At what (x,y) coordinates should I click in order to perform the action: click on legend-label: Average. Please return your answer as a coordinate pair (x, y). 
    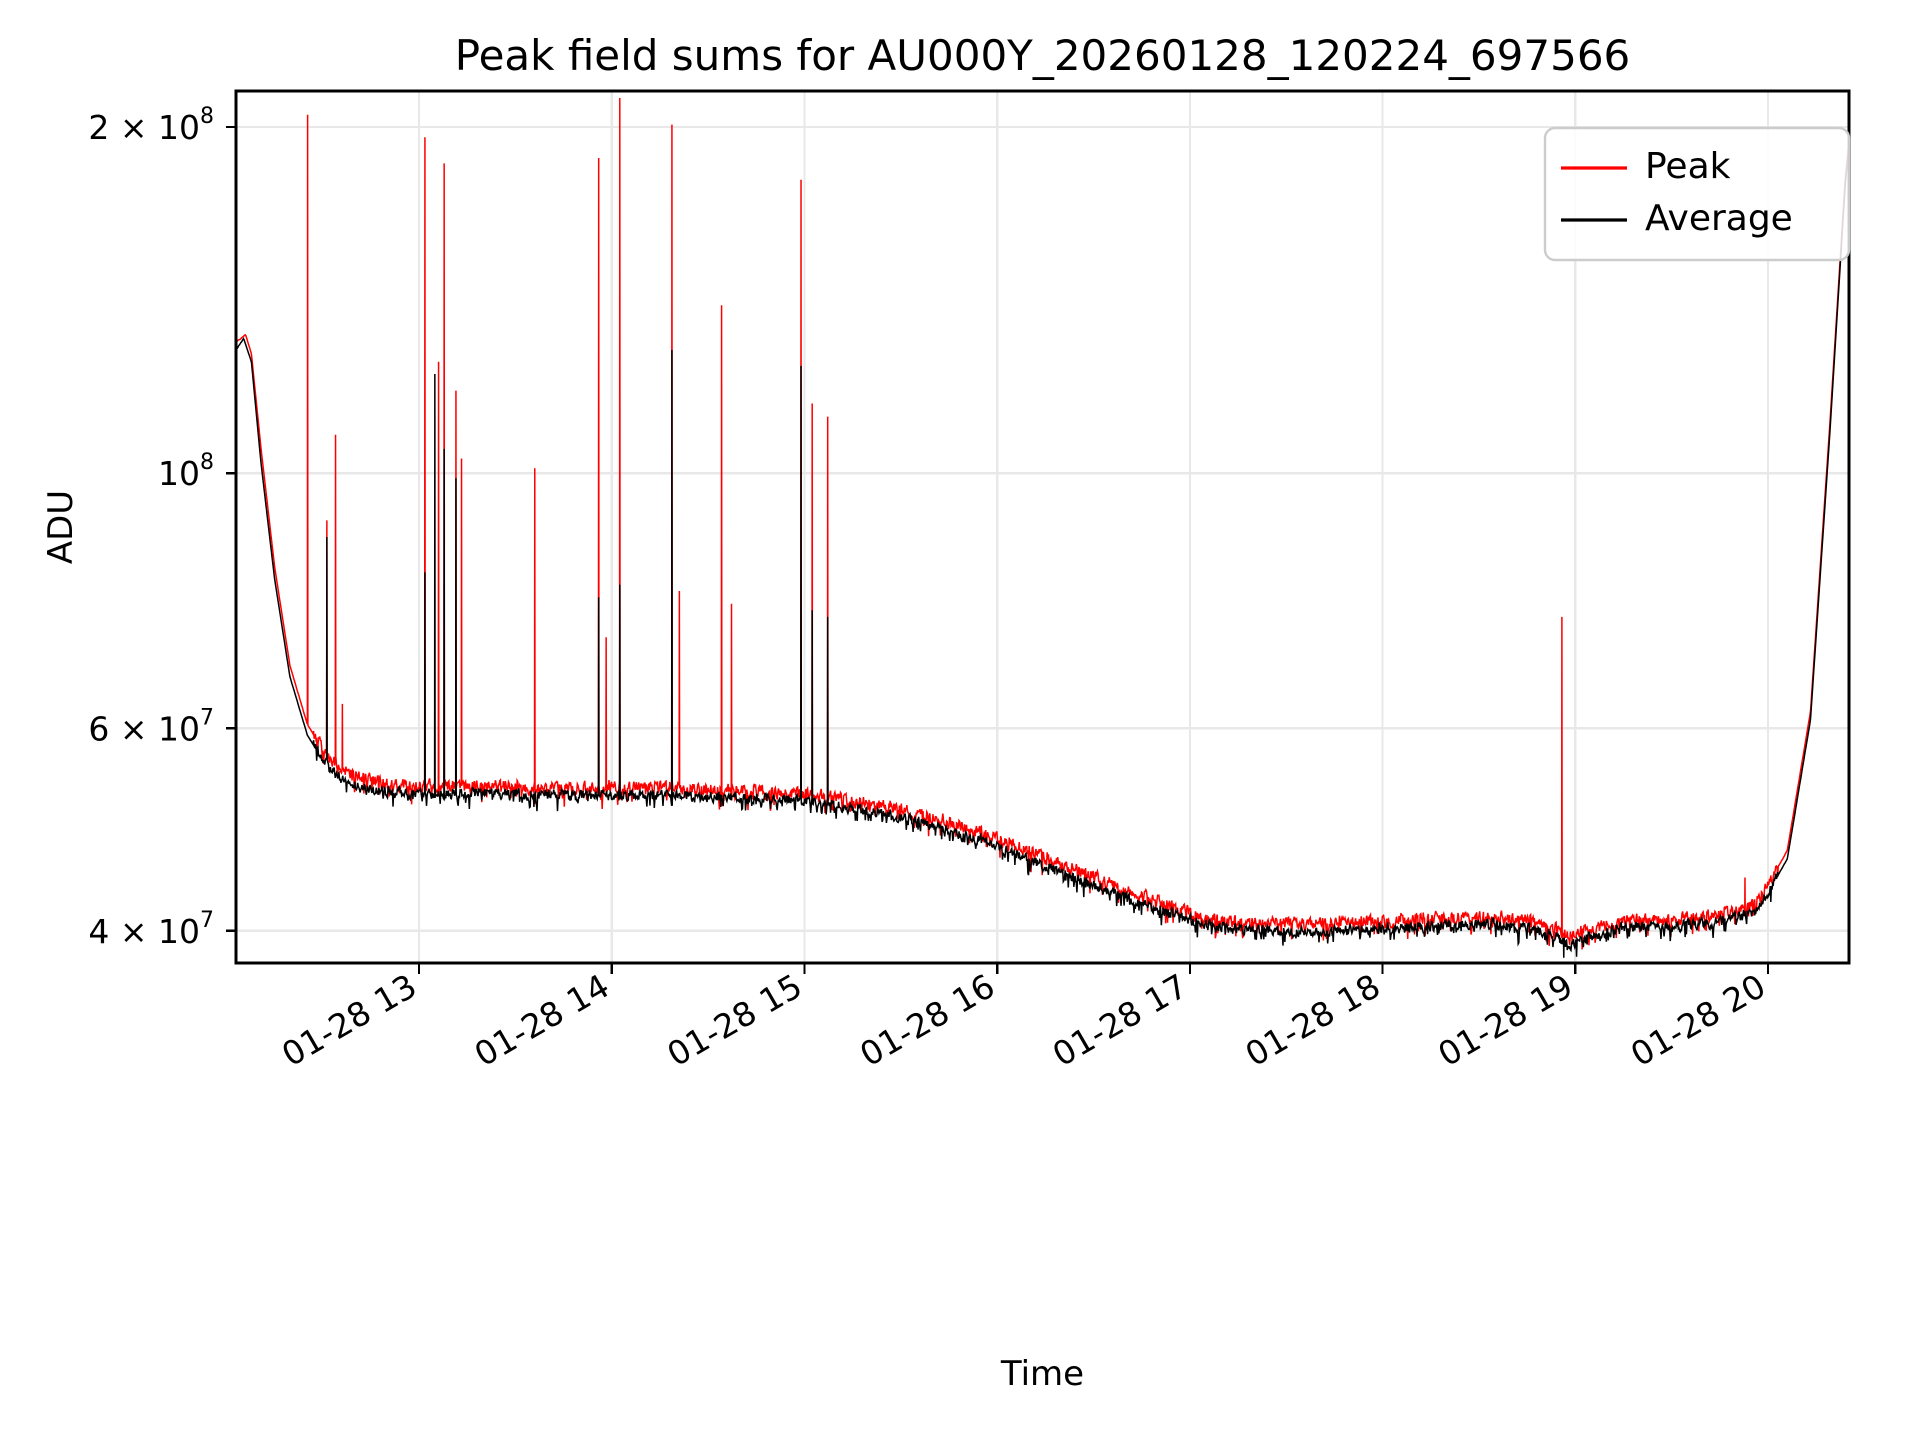
    Looking at the image, I should click on (1719, 218).